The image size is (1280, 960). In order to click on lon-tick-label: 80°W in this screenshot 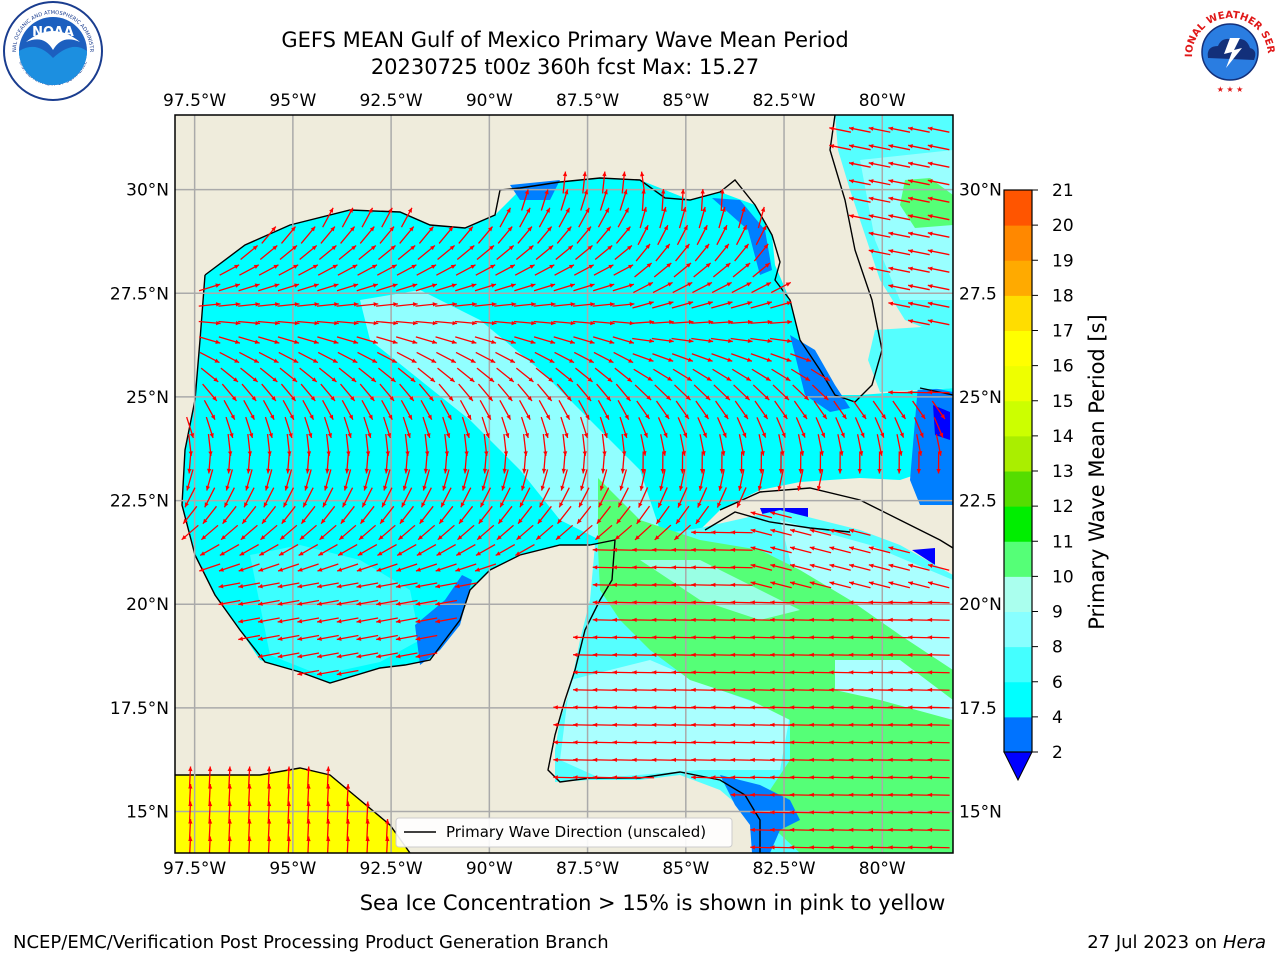, I will do `click(882, 869)`.